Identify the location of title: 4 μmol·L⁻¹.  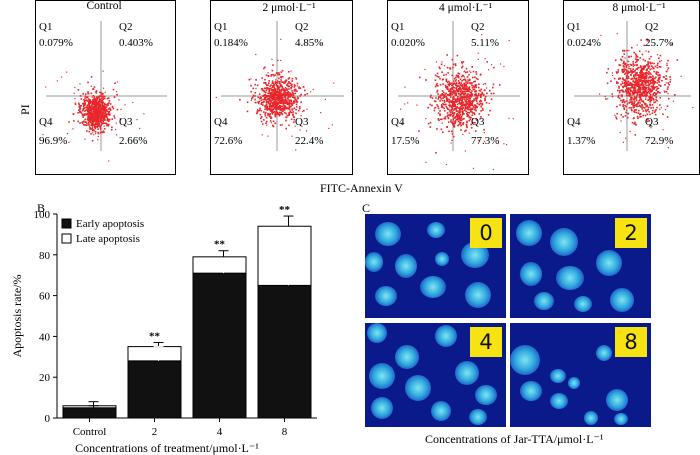
(466, 8).